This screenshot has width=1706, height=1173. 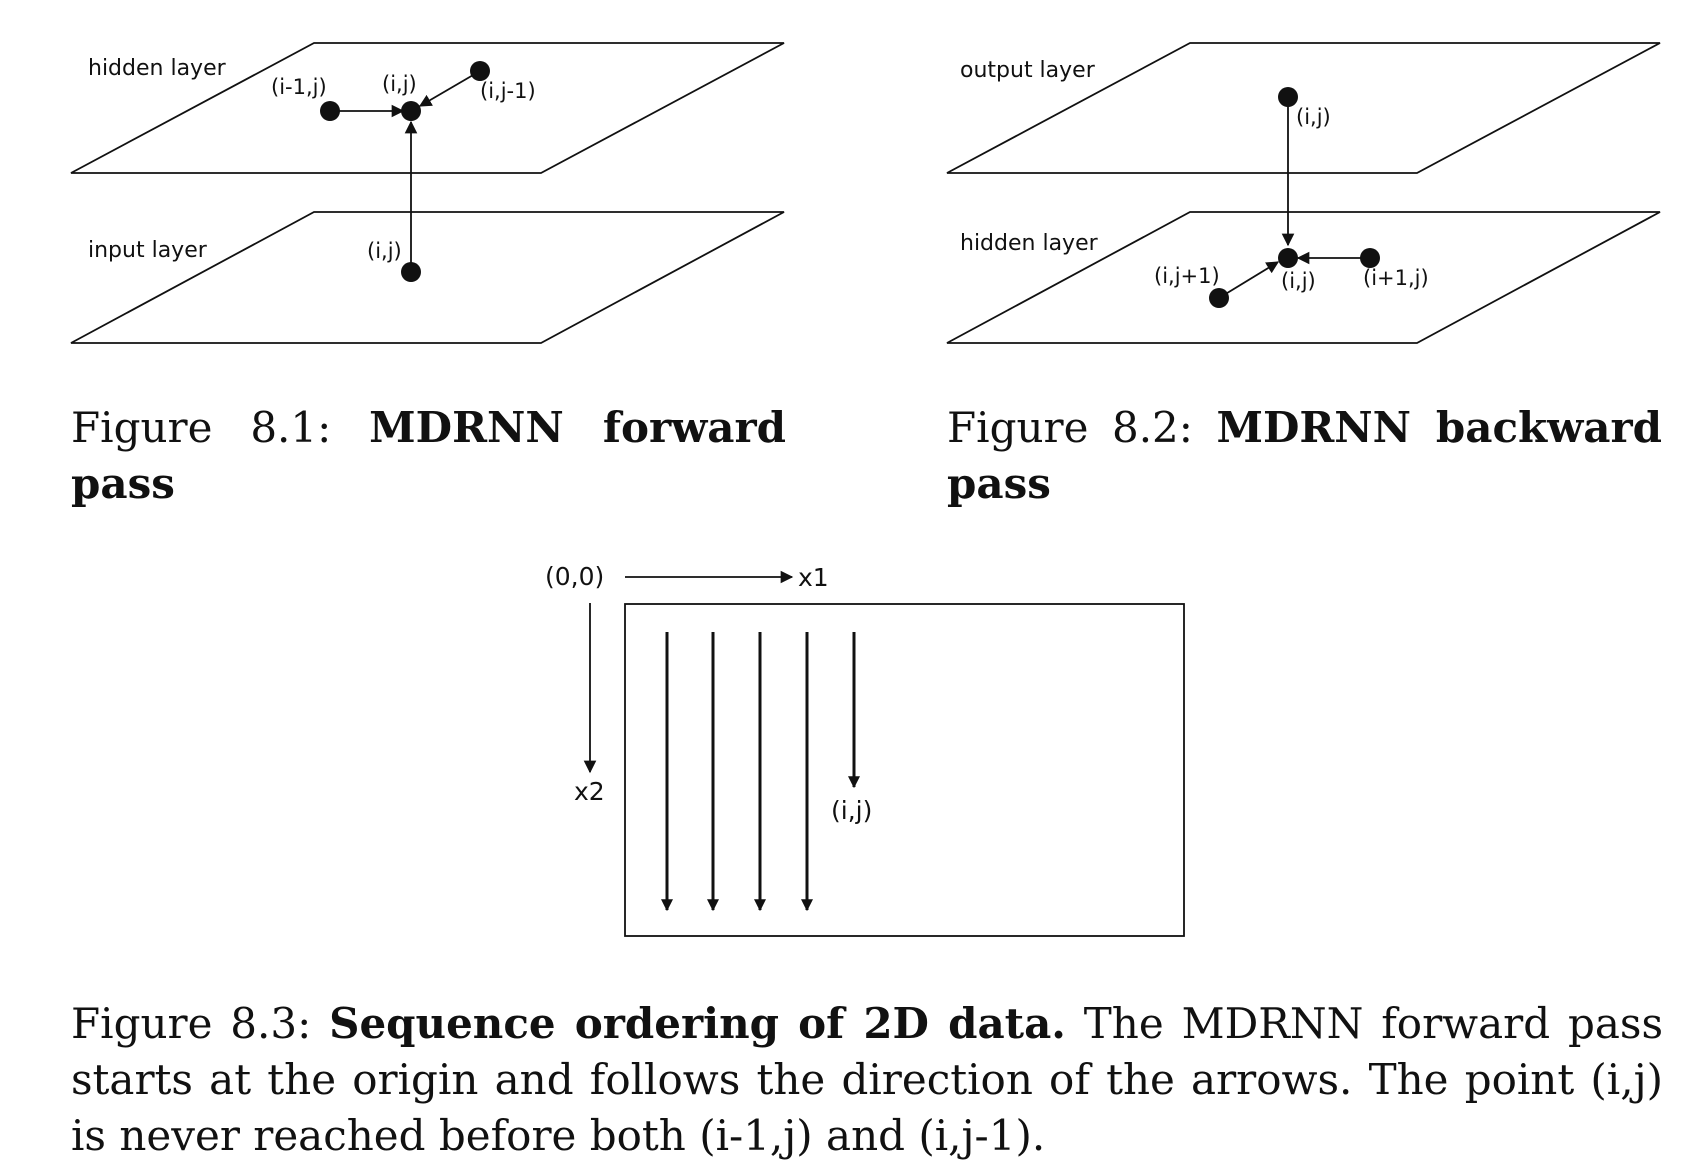 What do you see at coordinates (1396, 278) in the screenshot?
I see `node-right-label: (i+1,j)` at bounding box center [1396, 278].